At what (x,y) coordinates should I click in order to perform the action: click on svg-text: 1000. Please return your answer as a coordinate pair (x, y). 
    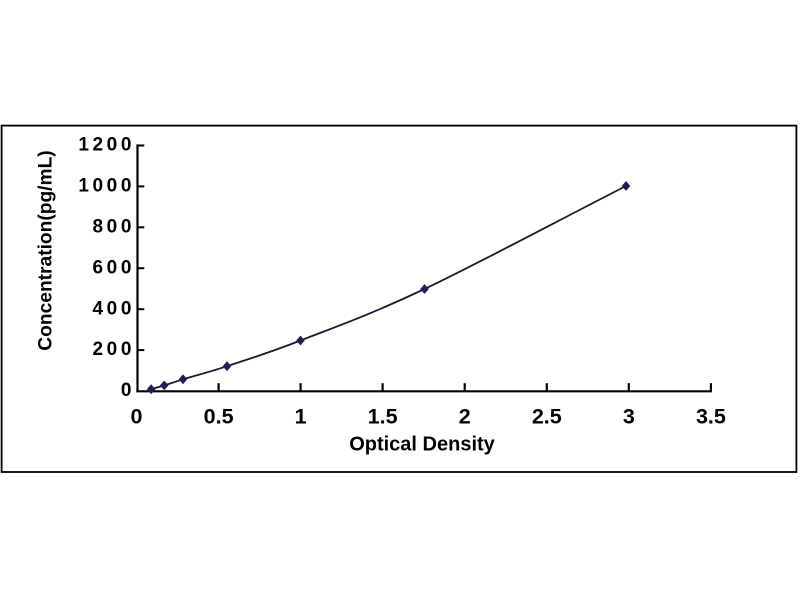
    Looking at the image, I should click on (106, 186).